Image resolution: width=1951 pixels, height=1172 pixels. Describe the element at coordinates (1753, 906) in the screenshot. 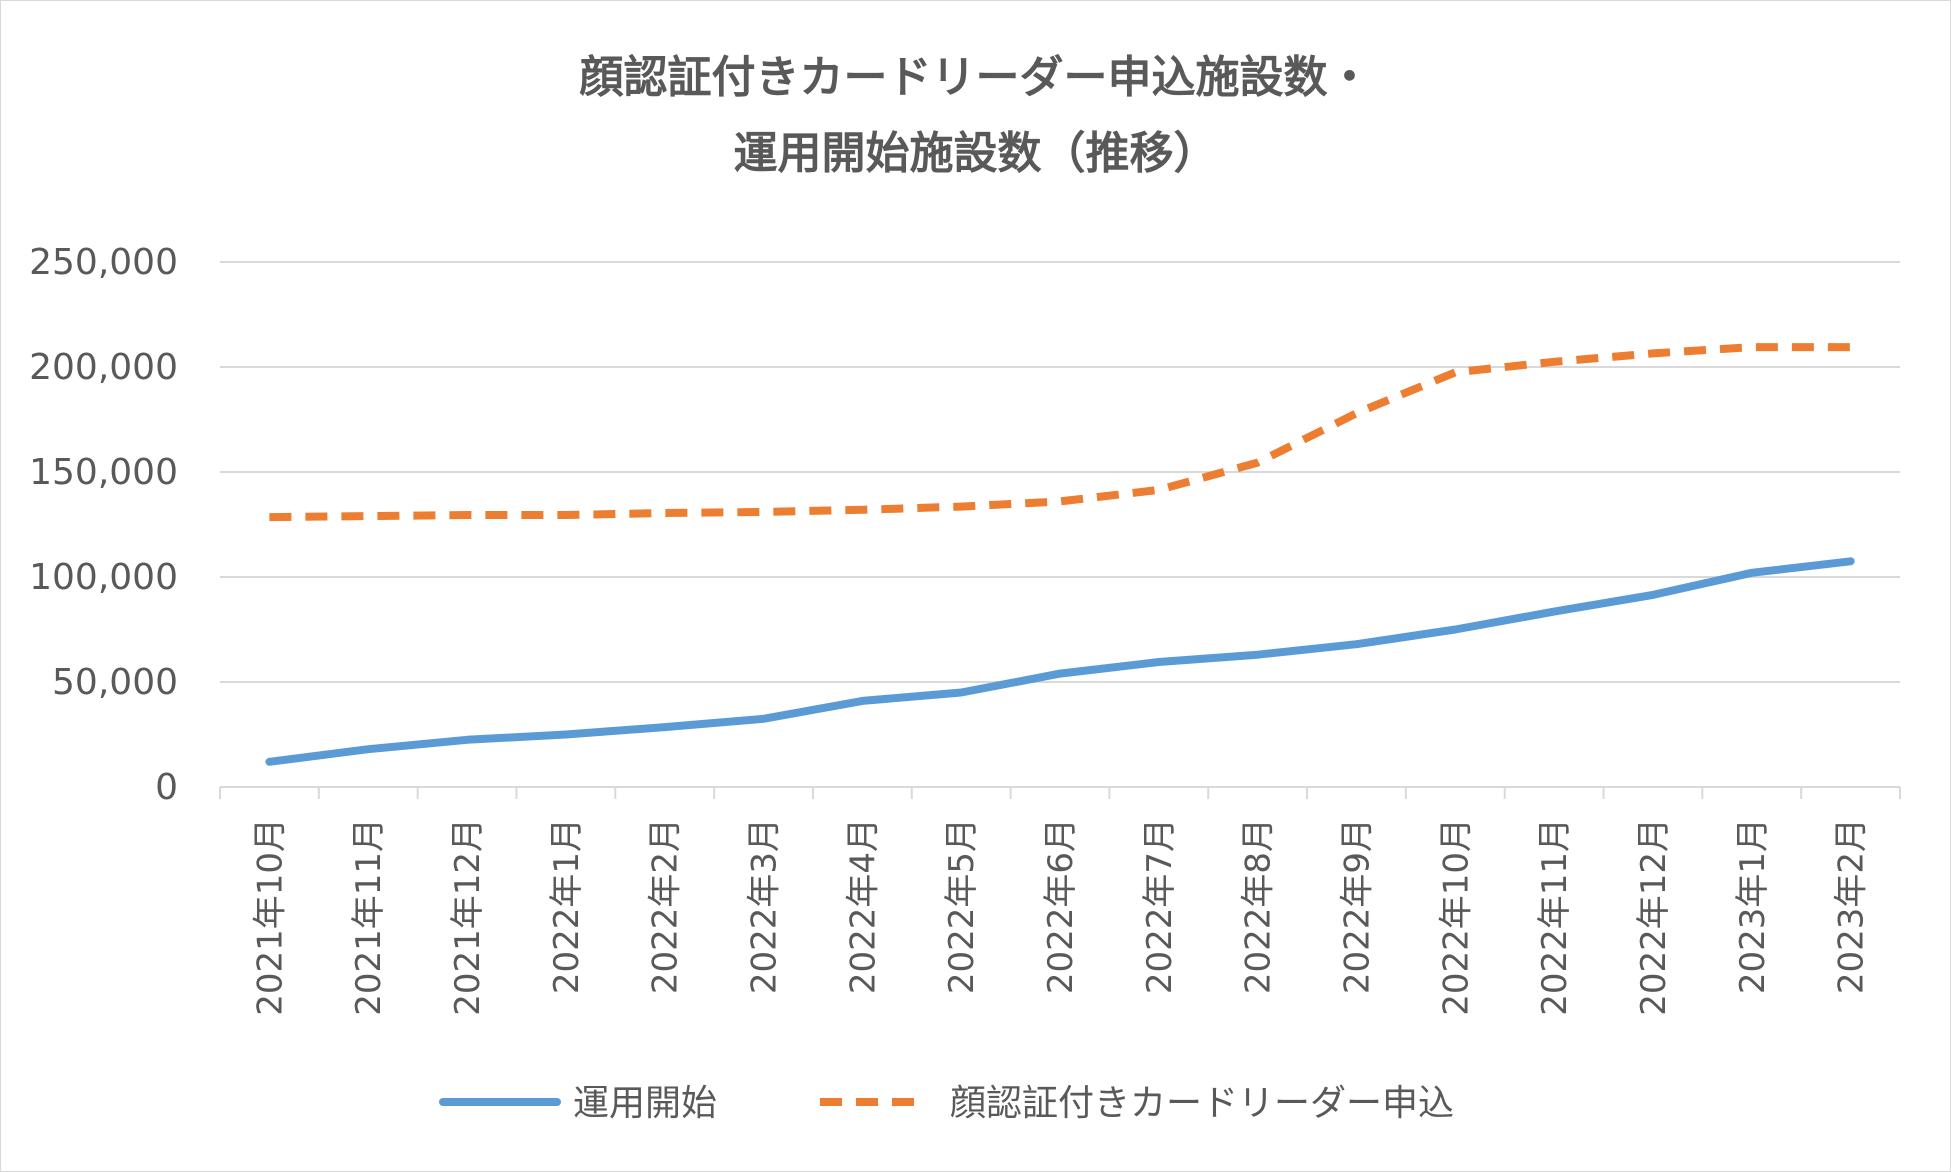

I see `x-tick-label: 2023年1月` at that location.